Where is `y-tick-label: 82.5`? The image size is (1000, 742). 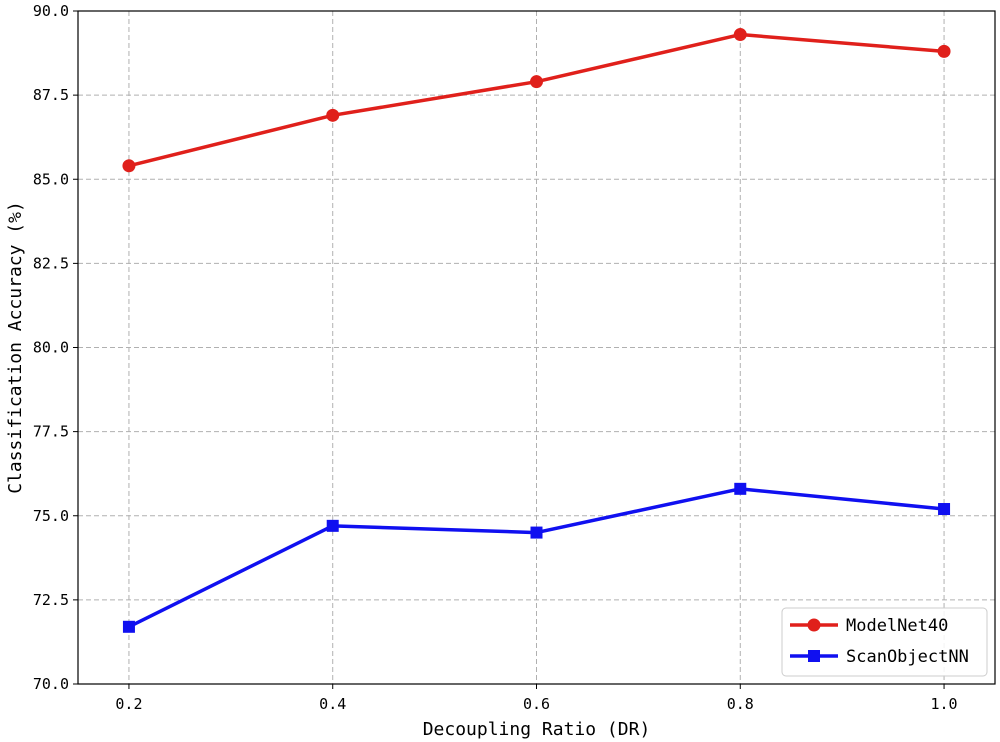 y-tick-label: 82.5 is located at coordinates (51, 263).